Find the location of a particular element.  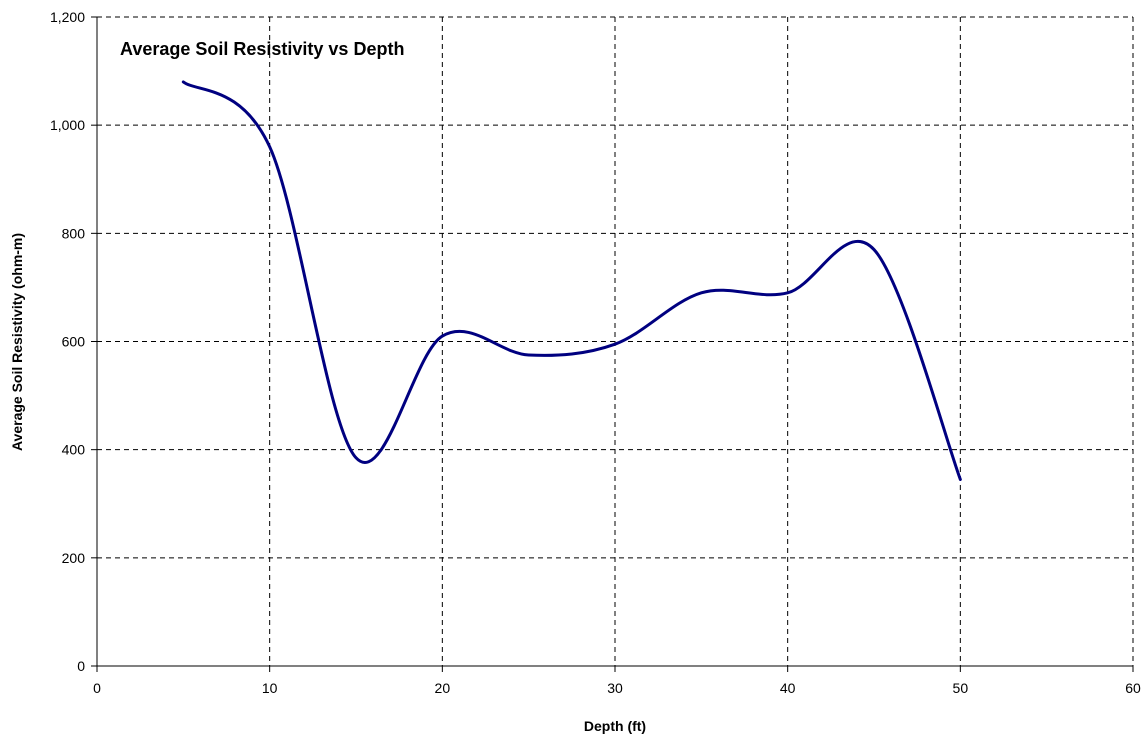

x-tick-label: 40 is located at coordinates (788, 688).